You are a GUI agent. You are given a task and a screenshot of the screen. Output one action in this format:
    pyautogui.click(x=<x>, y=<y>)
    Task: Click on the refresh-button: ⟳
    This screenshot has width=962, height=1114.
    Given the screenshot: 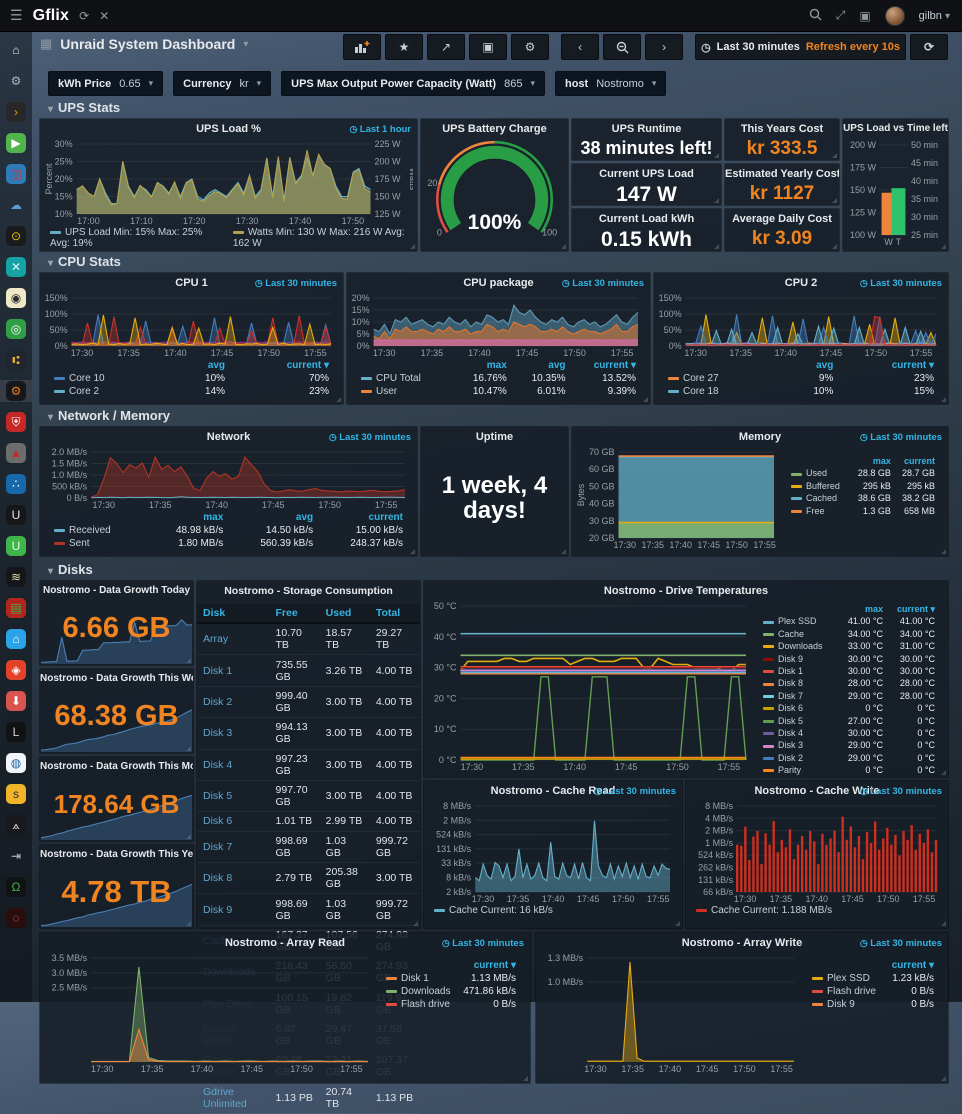 What is the action you would take?
    pyautogui.click(x=929, y=47)
    